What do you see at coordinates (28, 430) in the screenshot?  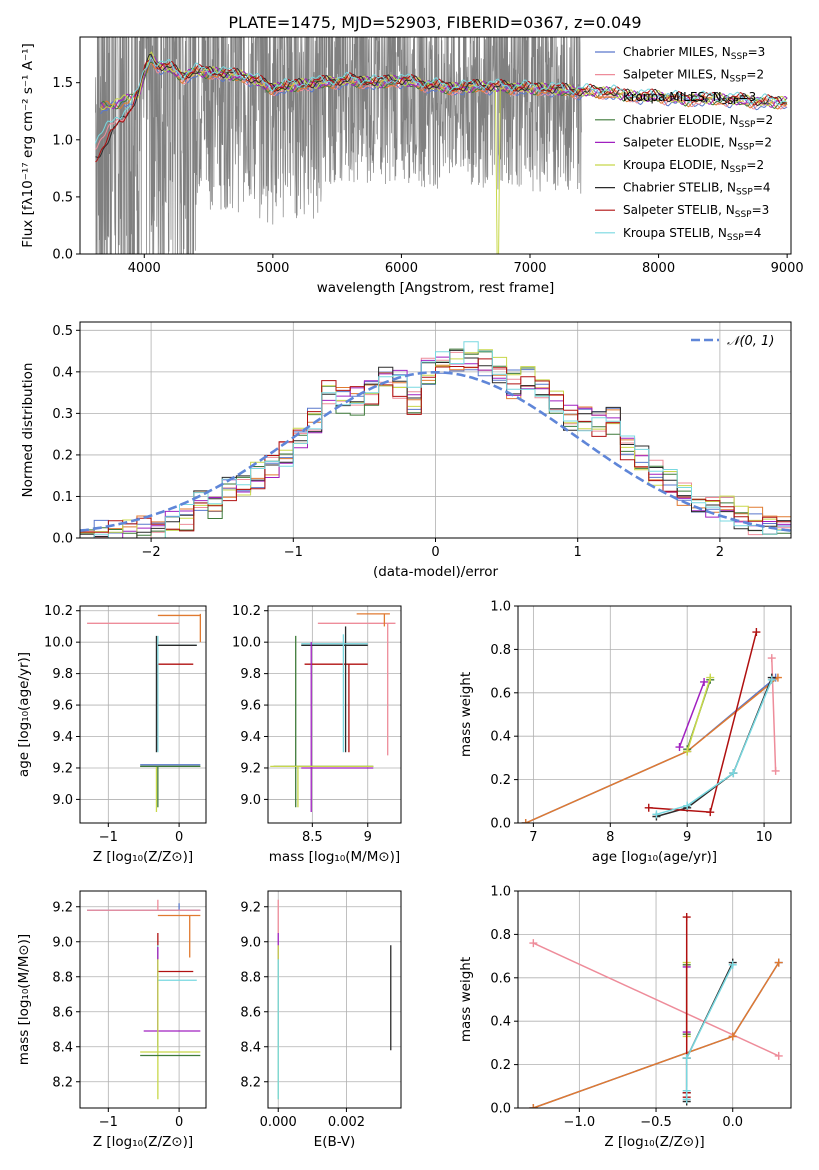 I see `y-axis-label: Normed distribution` at bounding box center [28, 430].